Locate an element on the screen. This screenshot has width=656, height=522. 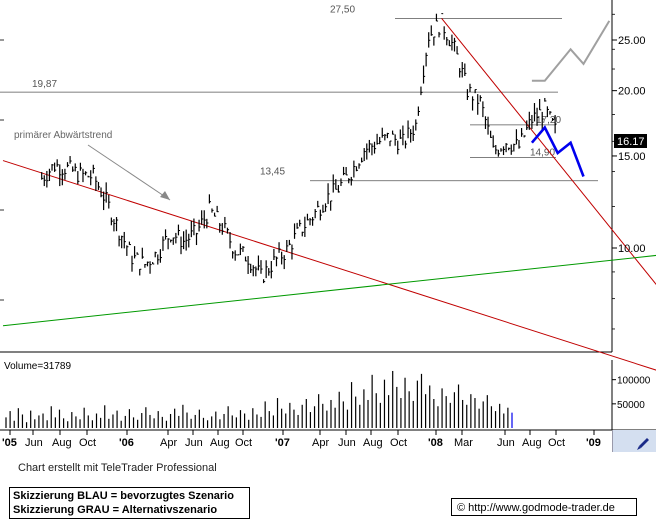
scenario-grey-path is located at coordinates (571, 51).